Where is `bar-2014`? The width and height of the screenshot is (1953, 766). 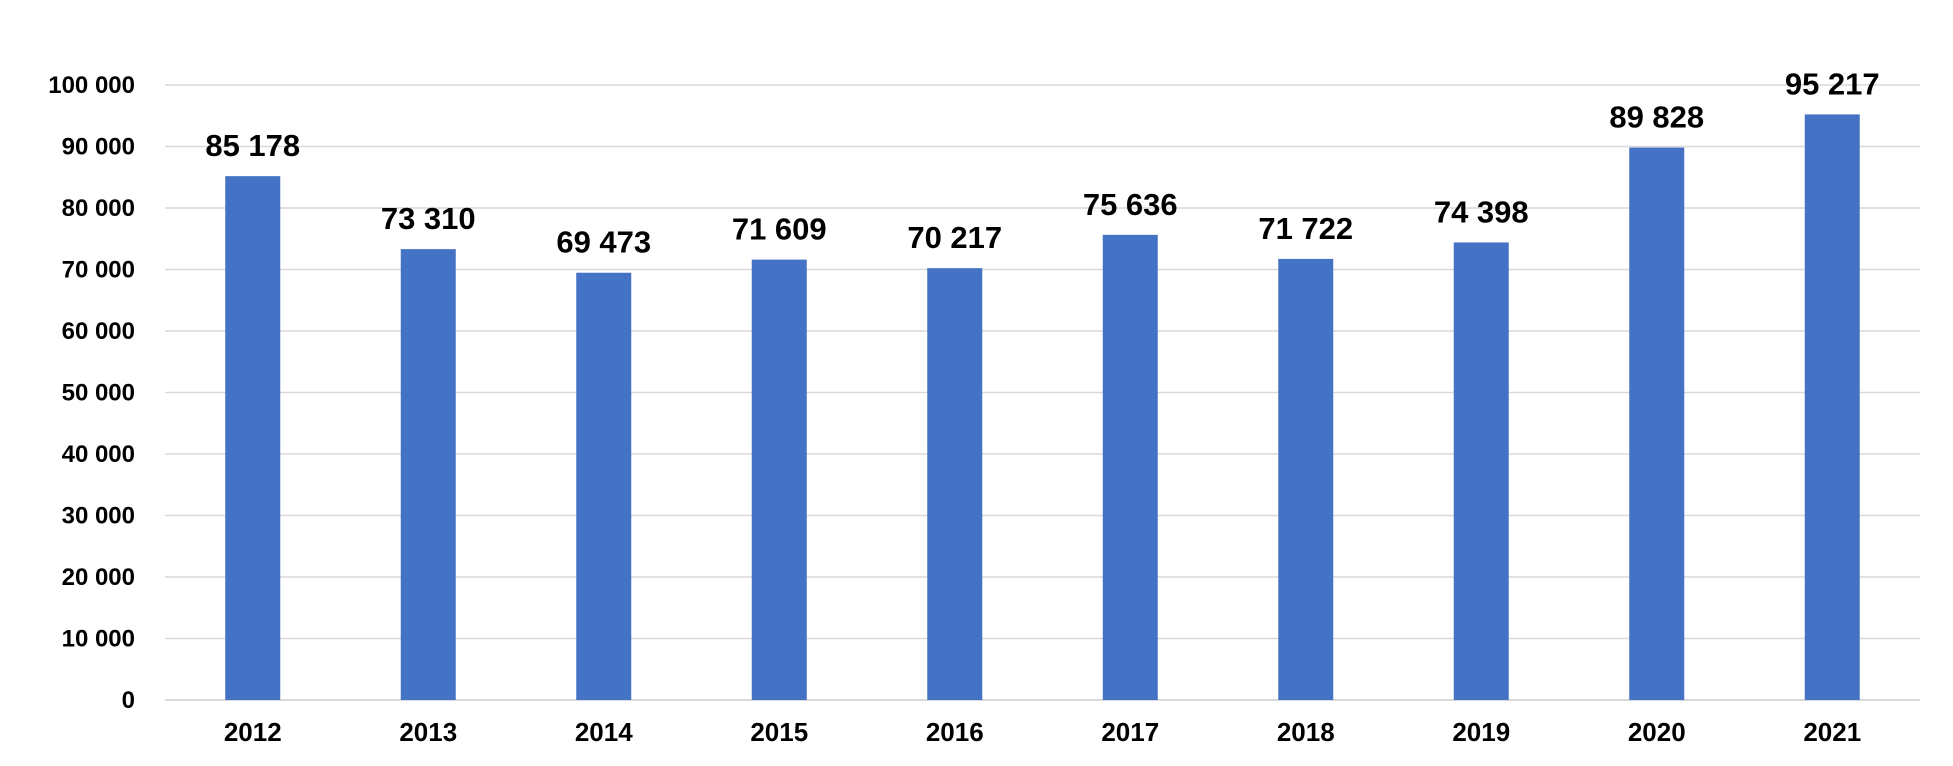 bar-2014 is located at coordinates (604, 486).